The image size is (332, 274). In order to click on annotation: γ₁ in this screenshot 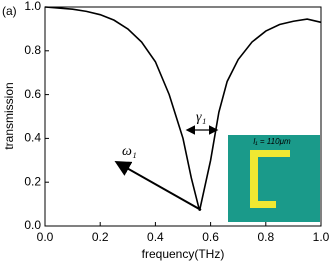, I will do `click(201, 117)`.